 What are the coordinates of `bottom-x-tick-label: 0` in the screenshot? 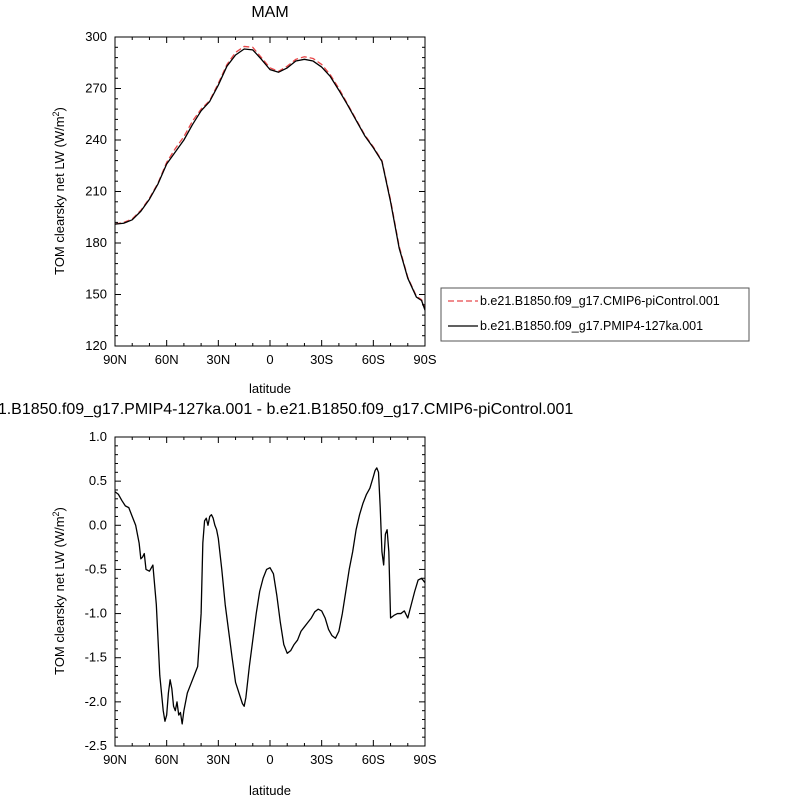 It's located at (269, 759).